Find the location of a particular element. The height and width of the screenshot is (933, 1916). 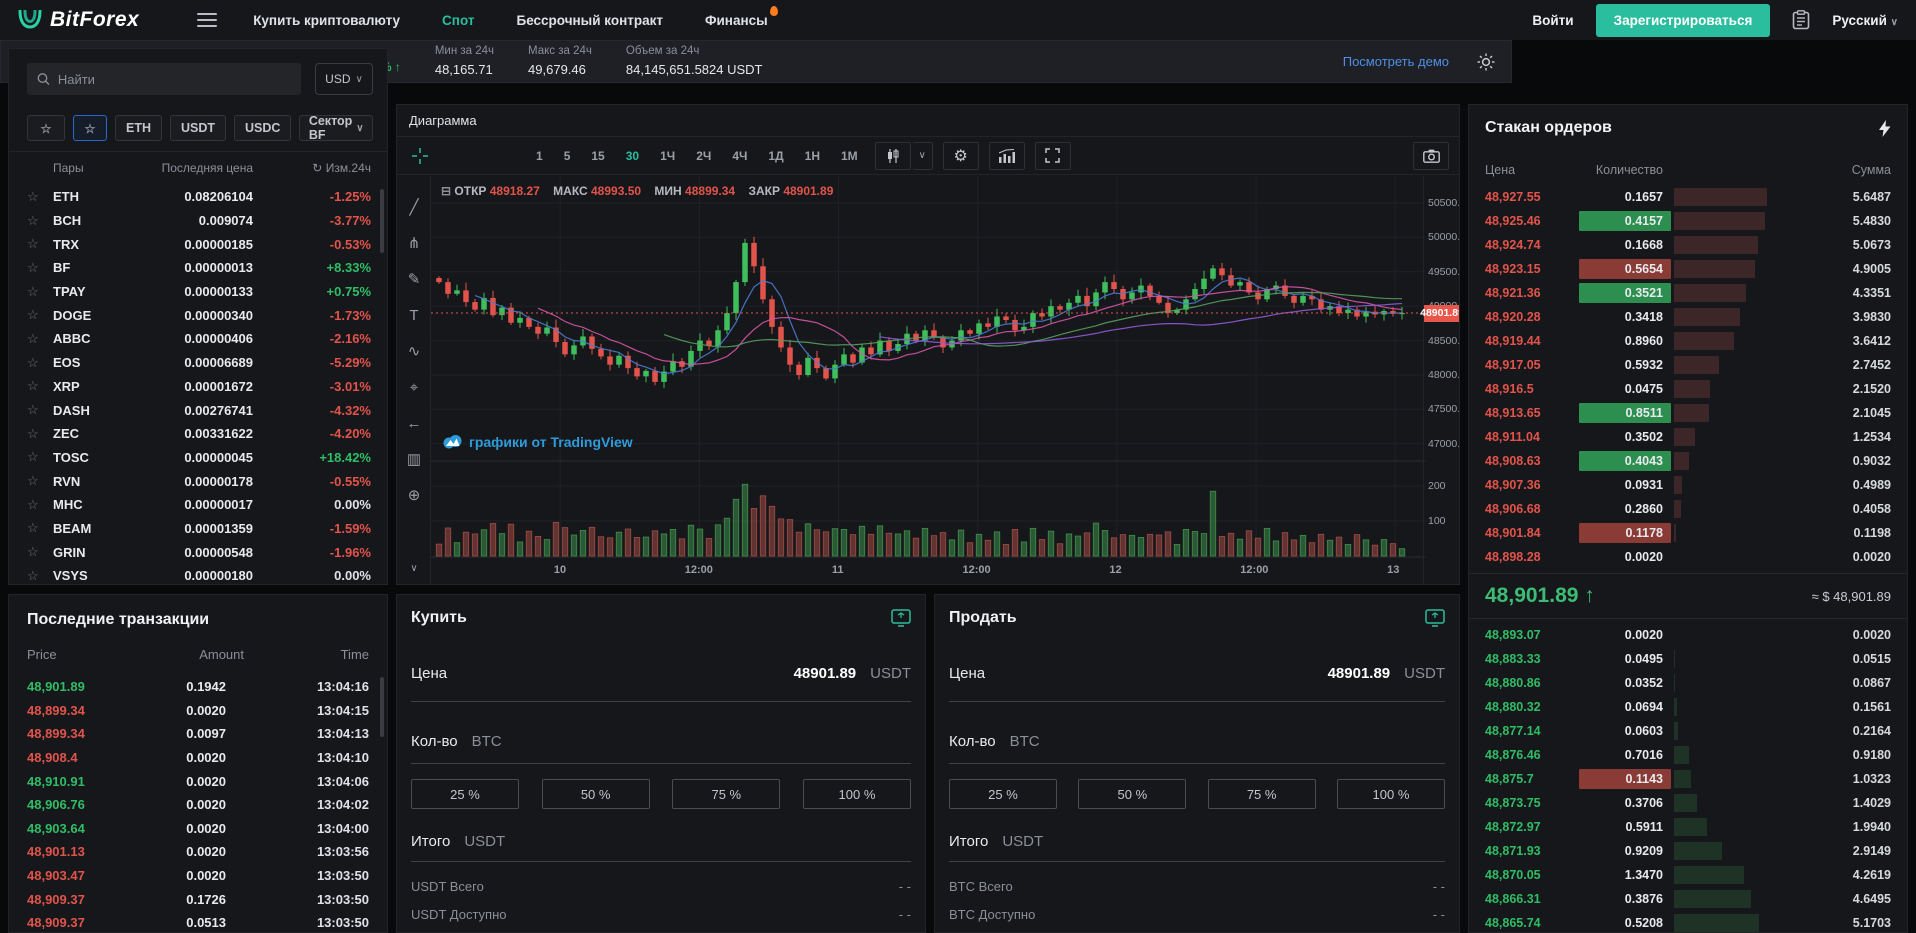

bid-row: 48,870.05 1.3470 4.2619 is located at coordinates (1688, 875).